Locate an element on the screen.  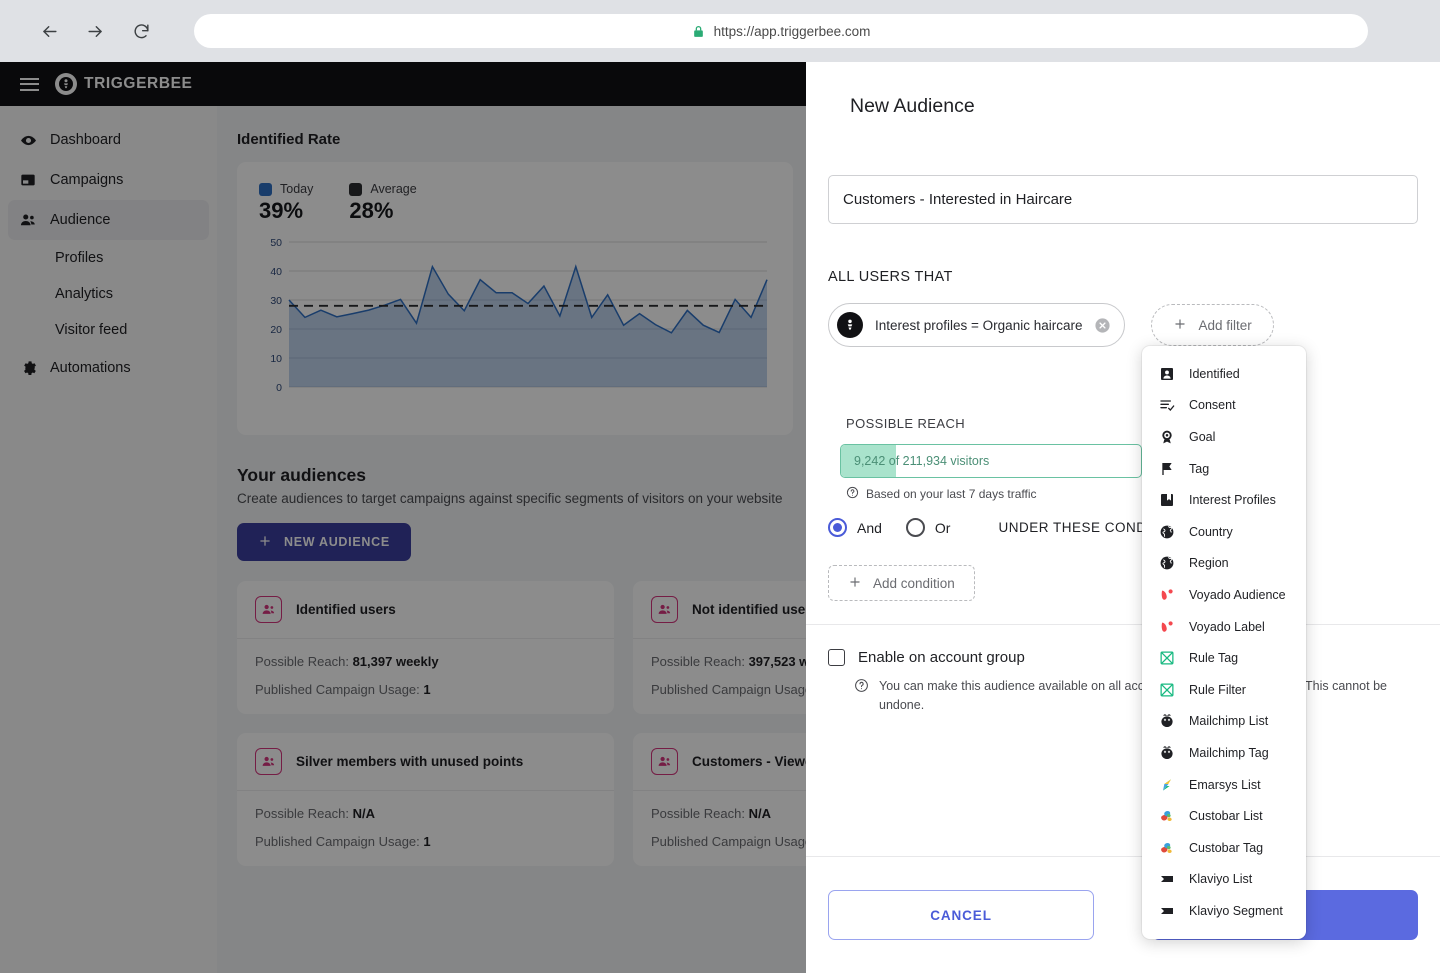
mailchimp-icon is located at coordinates (1166, 721).